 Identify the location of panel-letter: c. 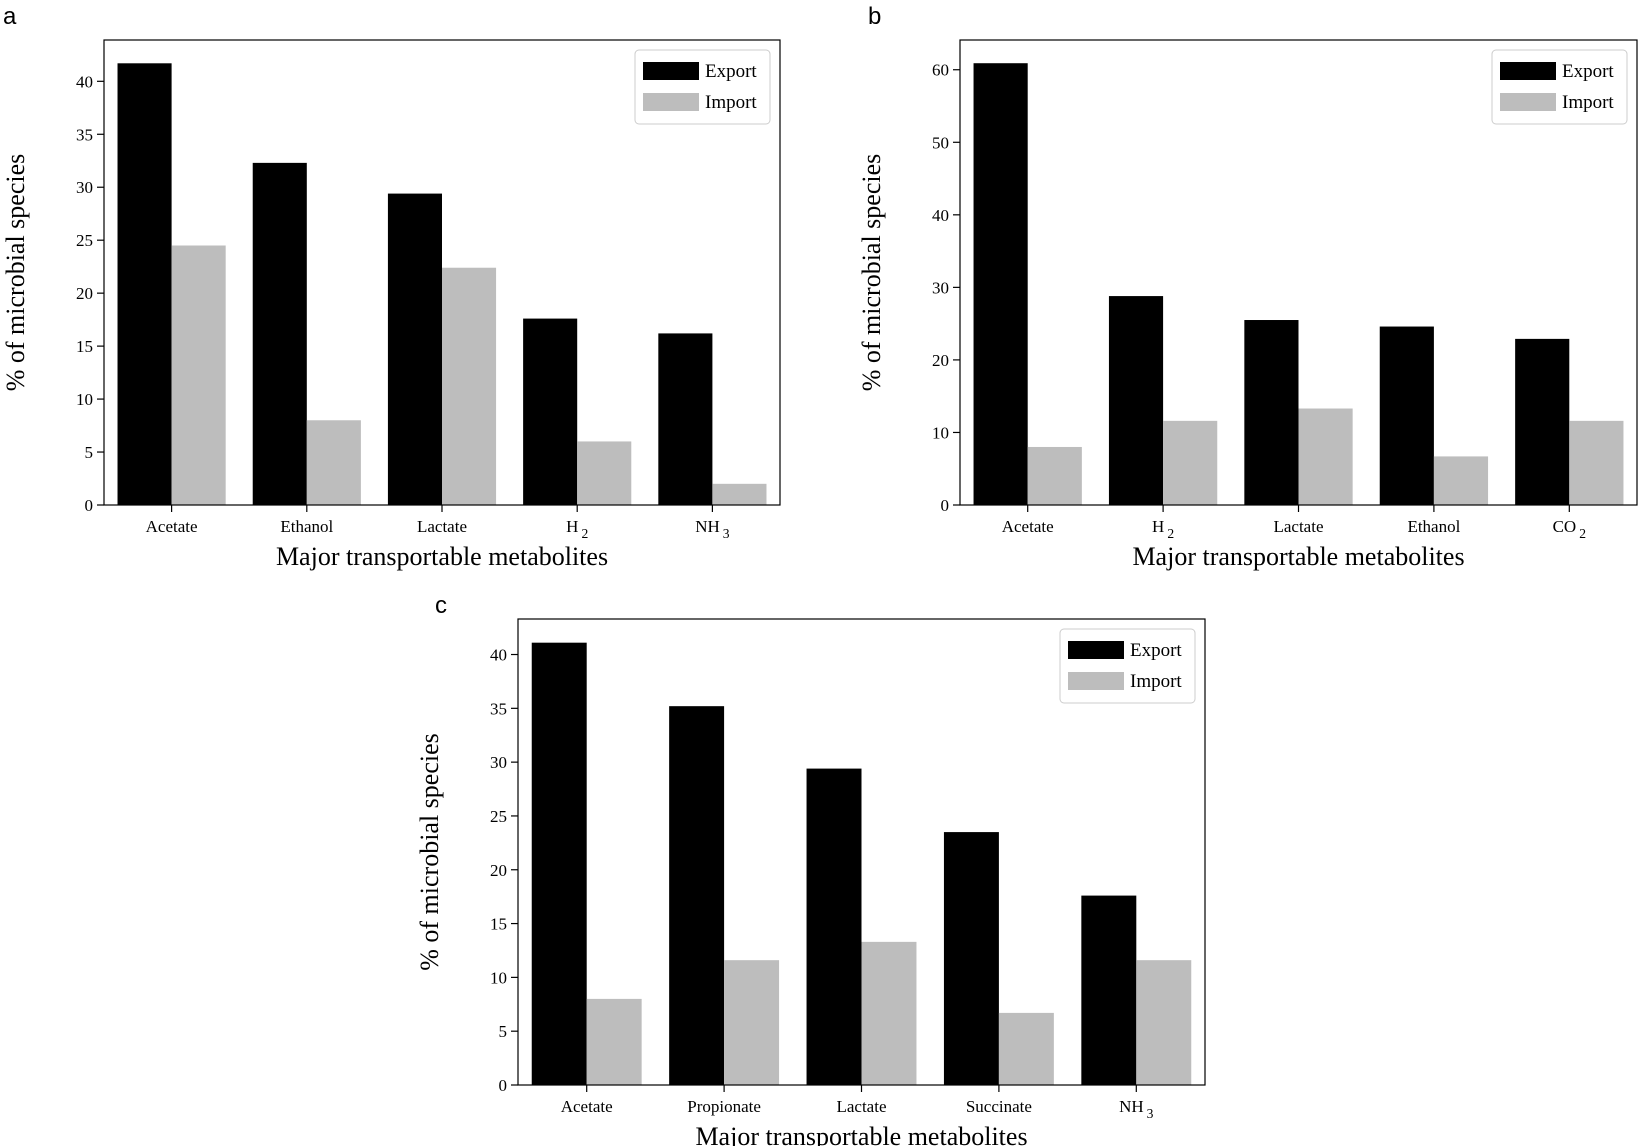
(441, 605).